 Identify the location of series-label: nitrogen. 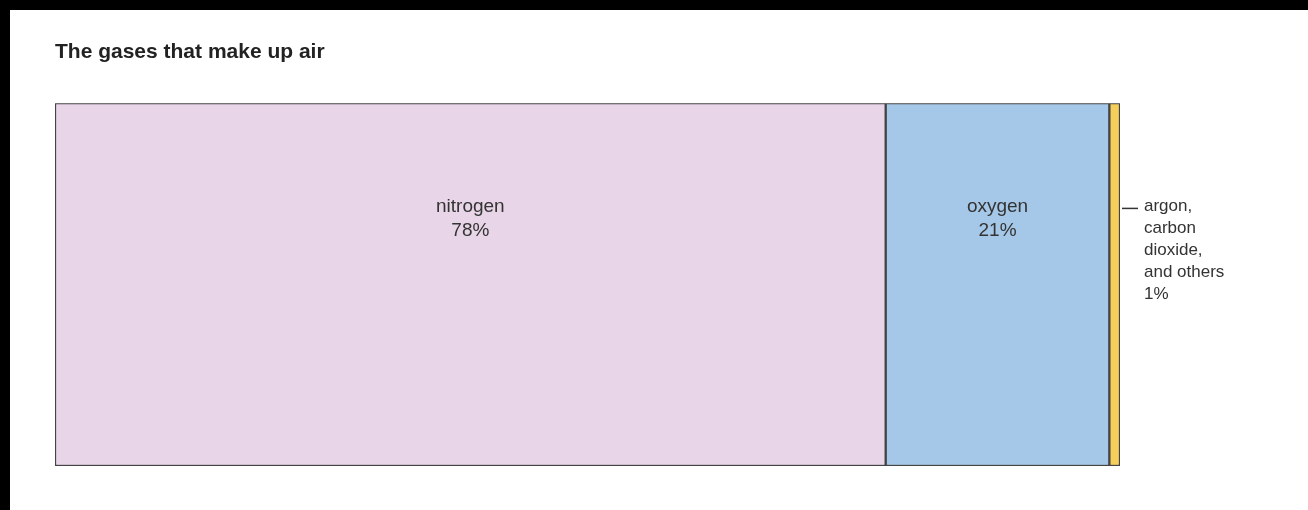
(470, 205).